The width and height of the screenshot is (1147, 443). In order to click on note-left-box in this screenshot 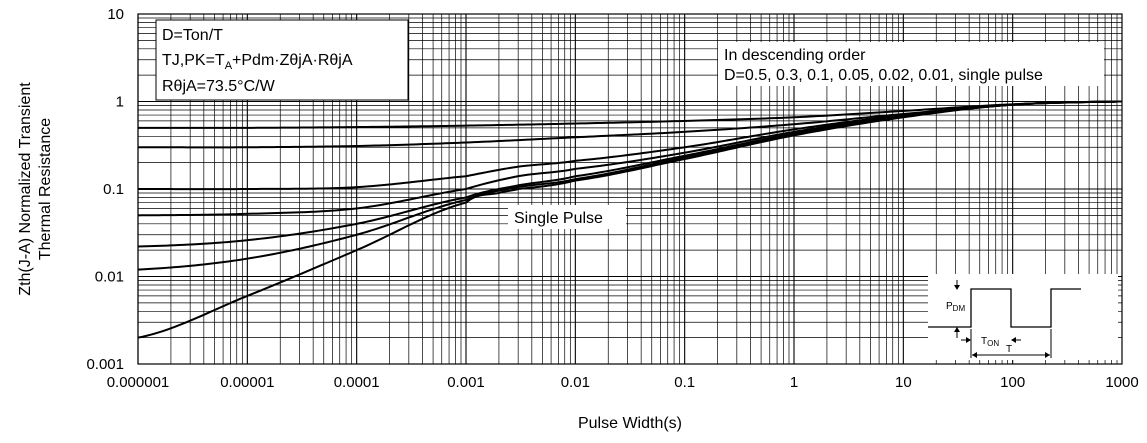, I will do `click(282, 60)`.